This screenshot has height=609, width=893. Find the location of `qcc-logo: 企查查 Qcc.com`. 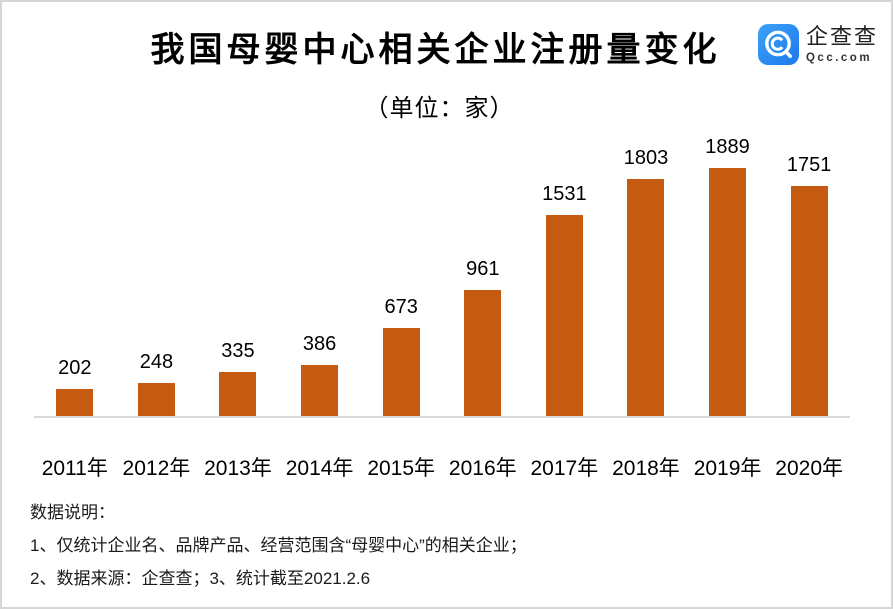

qcc-logo: 企查查 Qcc.com is located at coordinates (817, 44).